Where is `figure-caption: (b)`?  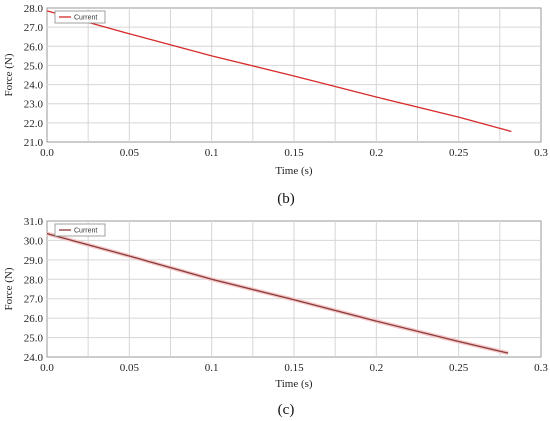
figure-caption: (b) is located at coordinates (286, 199).